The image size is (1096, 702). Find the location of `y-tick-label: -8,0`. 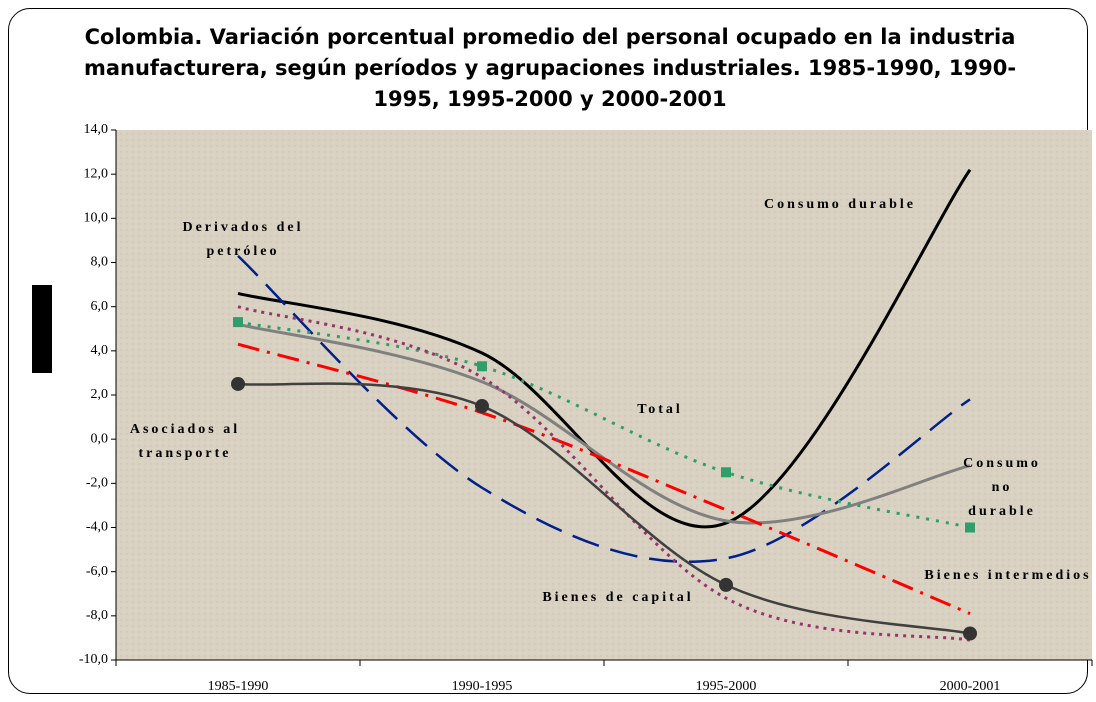

y-tick-label: -8,0 is located at coordinates (97, 615).